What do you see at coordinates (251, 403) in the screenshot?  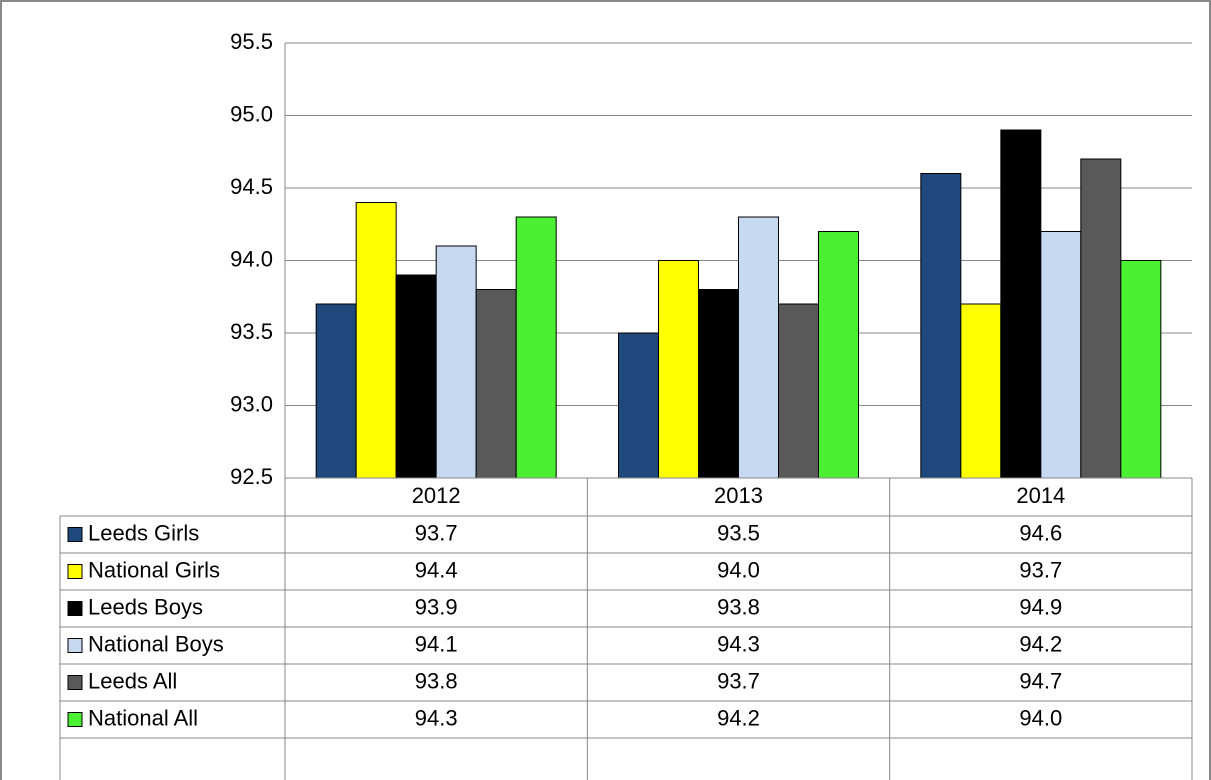 I see `y-tick-label: 93.0` at bounding box center [251, 403].